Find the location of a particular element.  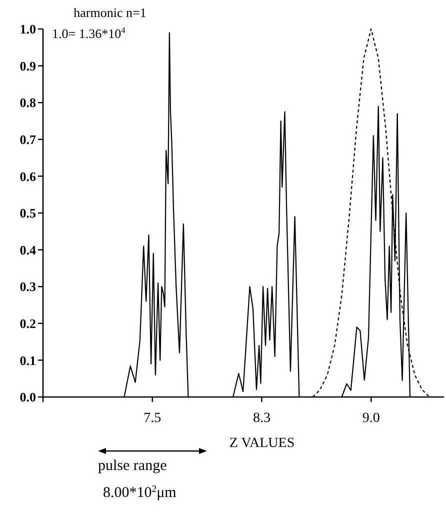

y-tick-label: 0.6 is located at coordinates (28, 176).